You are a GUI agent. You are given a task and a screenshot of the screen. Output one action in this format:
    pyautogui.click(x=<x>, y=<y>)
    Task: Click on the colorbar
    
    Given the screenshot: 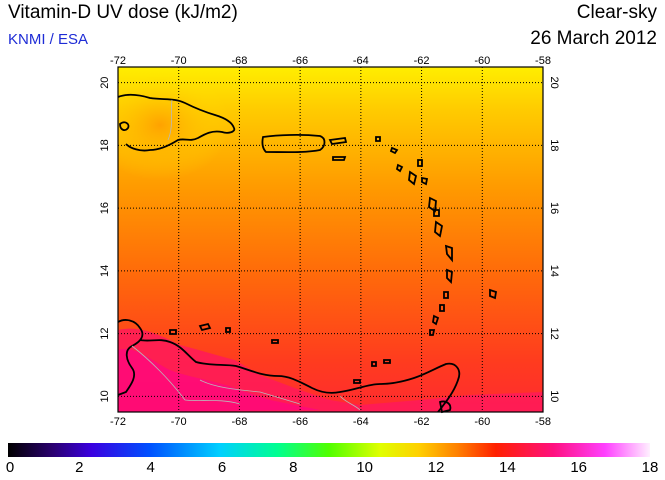 What is the action you would take?
    pyautogui.click(x=329, y=450)
    